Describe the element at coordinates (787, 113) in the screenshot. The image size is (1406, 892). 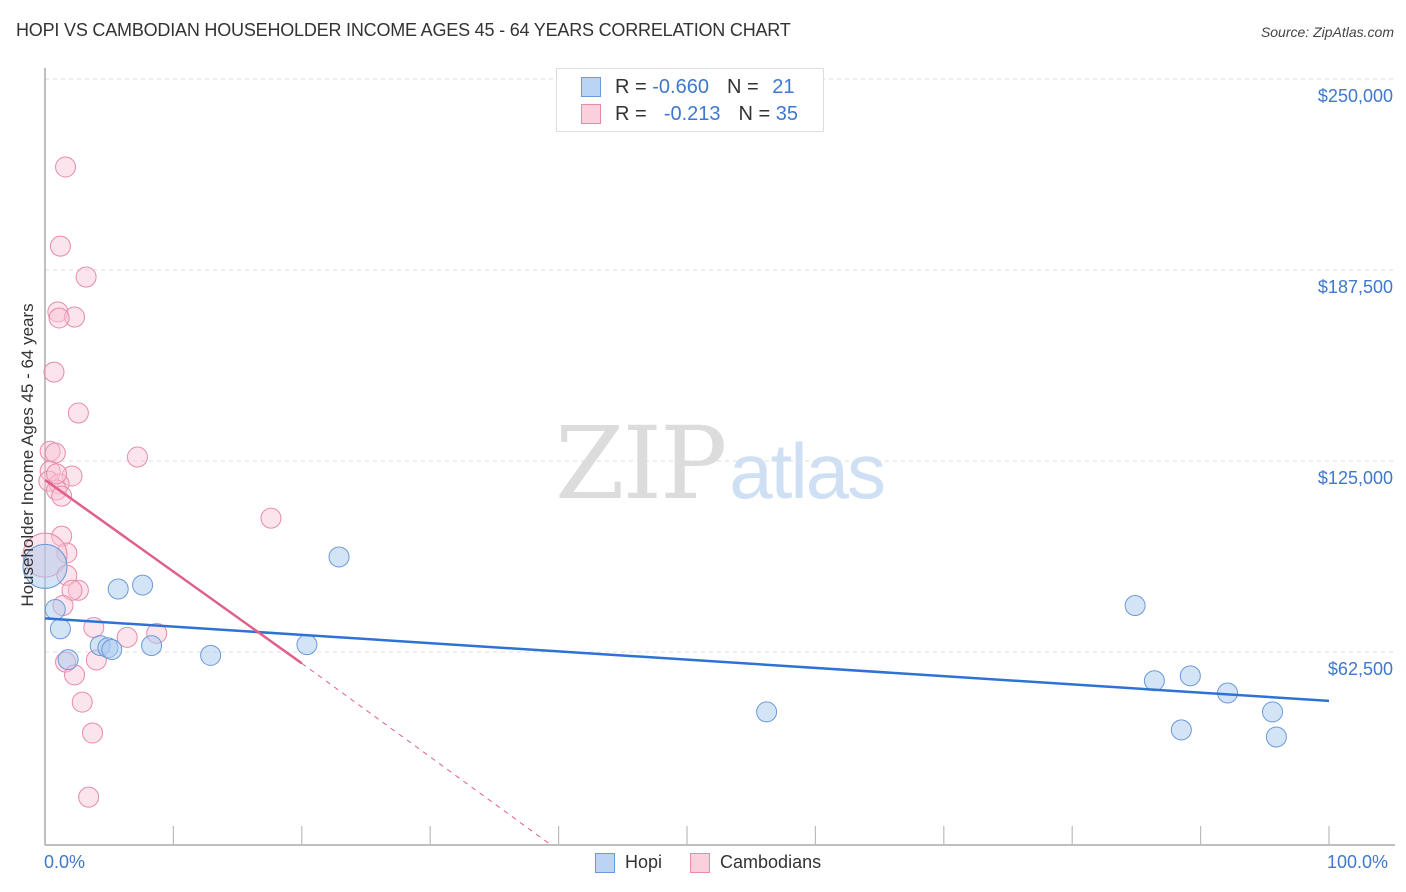
I see `n-value: 35` at that location.